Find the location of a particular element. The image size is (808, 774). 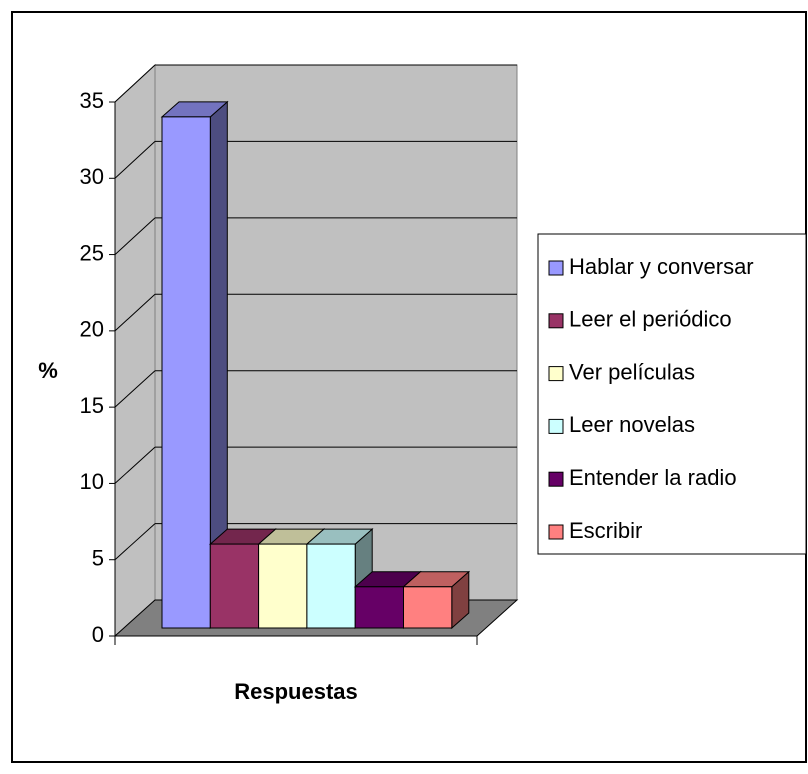

y-tick-label: 15 is located at coordinates (92, 405).